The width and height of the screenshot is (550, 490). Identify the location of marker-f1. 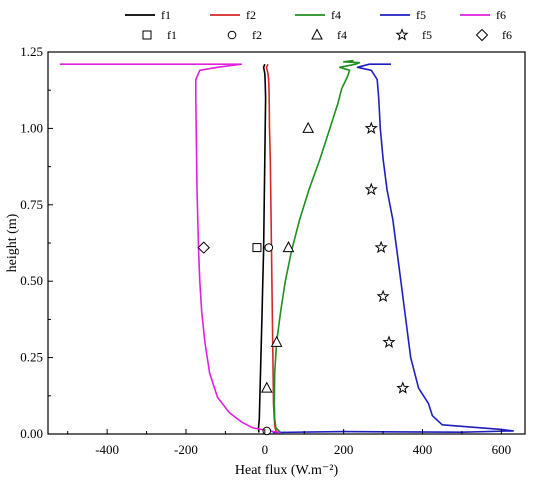
(257, 248).